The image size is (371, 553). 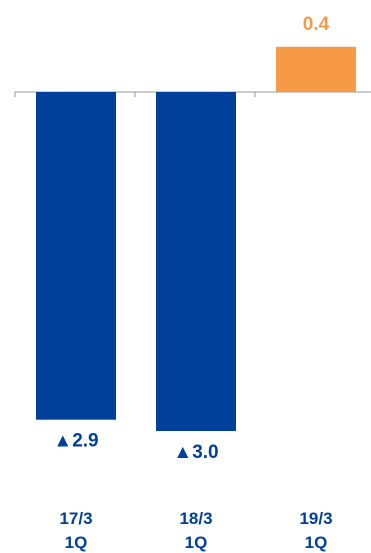 What do you see at coordinates (75, 518) in the screenshot?
I see `x-tick-label-line: 17/3` at bounding box center [75, 518].